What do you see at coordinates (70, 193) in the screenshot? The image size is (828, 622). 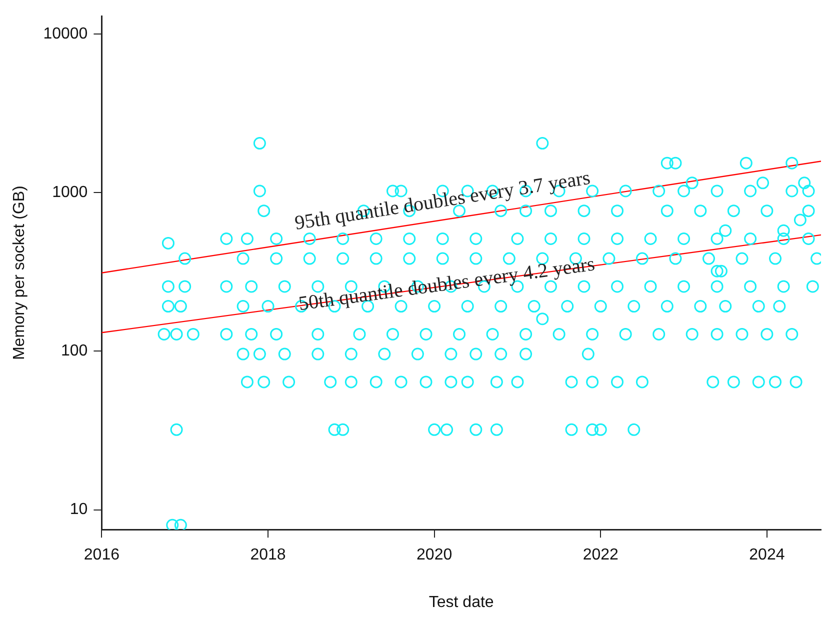 I see `y-tick-label: 1000` at bounding box center [70, 193].